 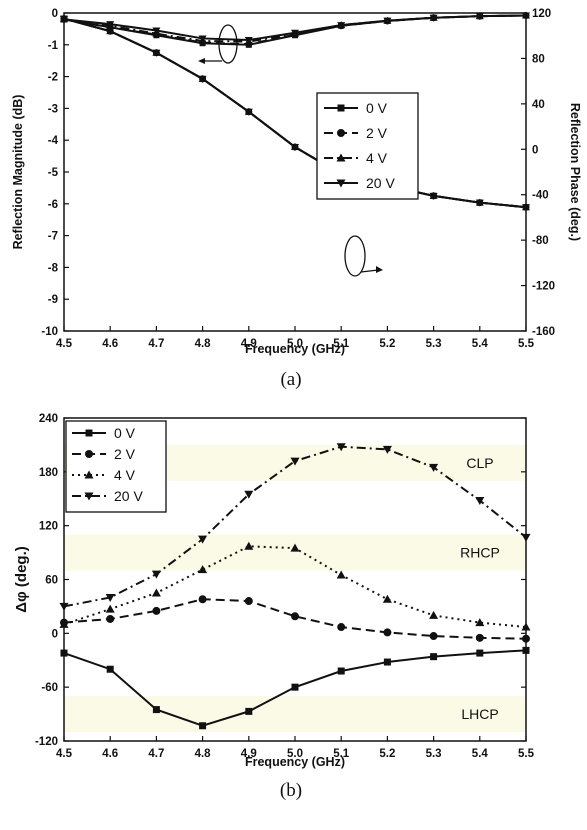 What do you see at coordinates (480, 754) in the screenshot?
I see `x-tick-label-b: 5.4` at bounding box center [480, 754].